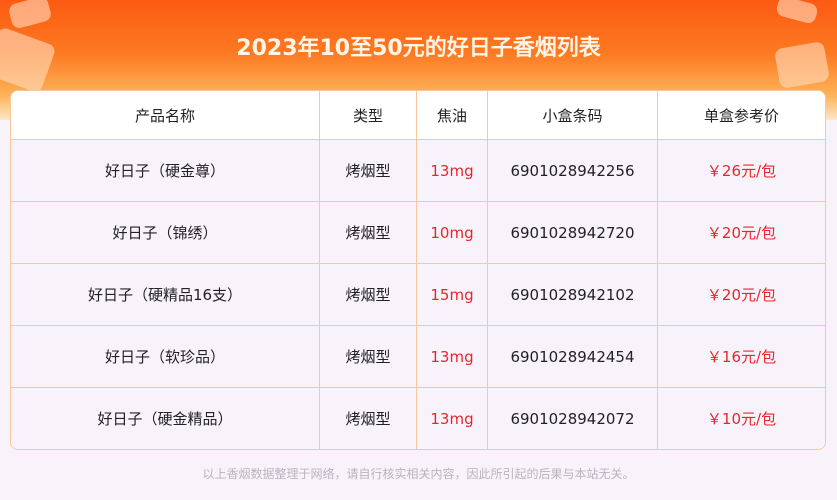  I want to click on price: ￥16元/包, so click(741, 356).